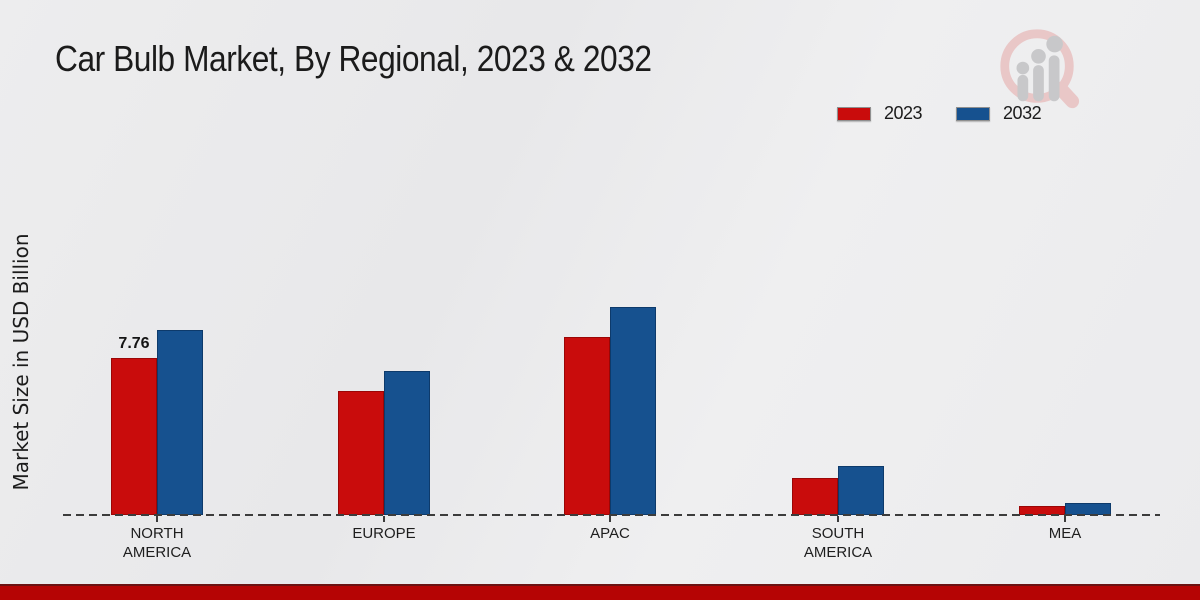 Image resolution: width=1200 pixels, height=600 pixels. What do you see at coordinates (880, 113) in the screenshot?
I see `legend-item-2023: 2023` at bounding box center [880, 113].